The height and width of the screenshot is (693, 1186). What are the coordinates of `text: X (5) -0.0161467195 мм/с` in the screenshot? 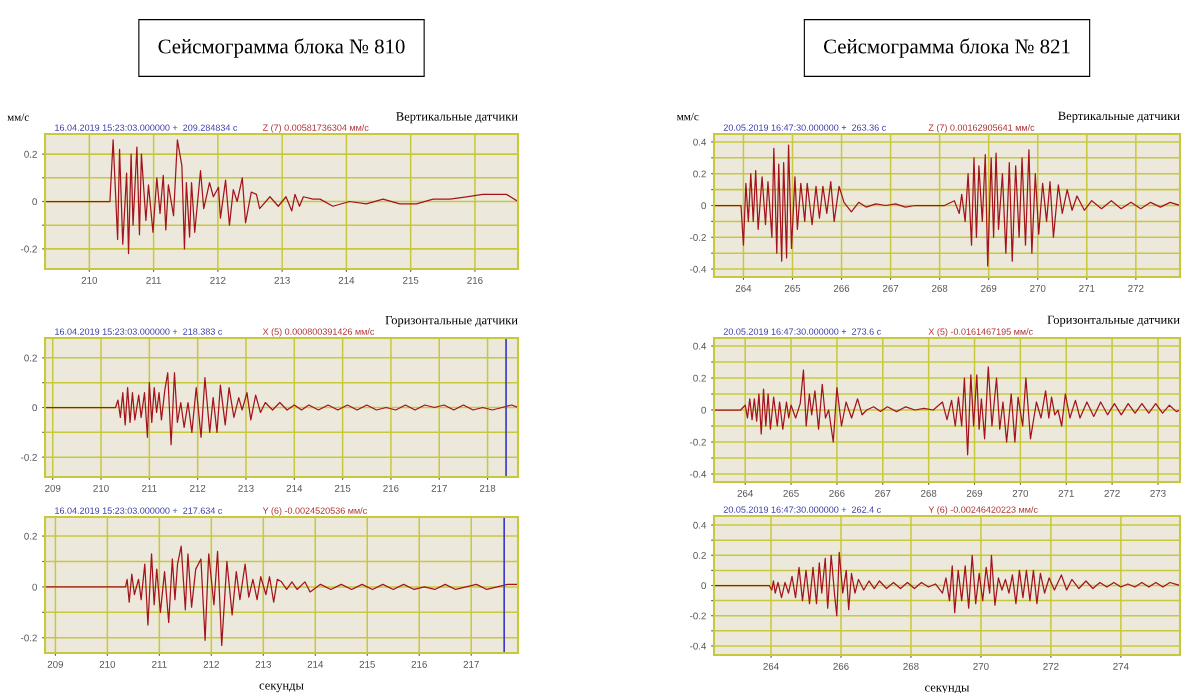 It's located at (980, 332).